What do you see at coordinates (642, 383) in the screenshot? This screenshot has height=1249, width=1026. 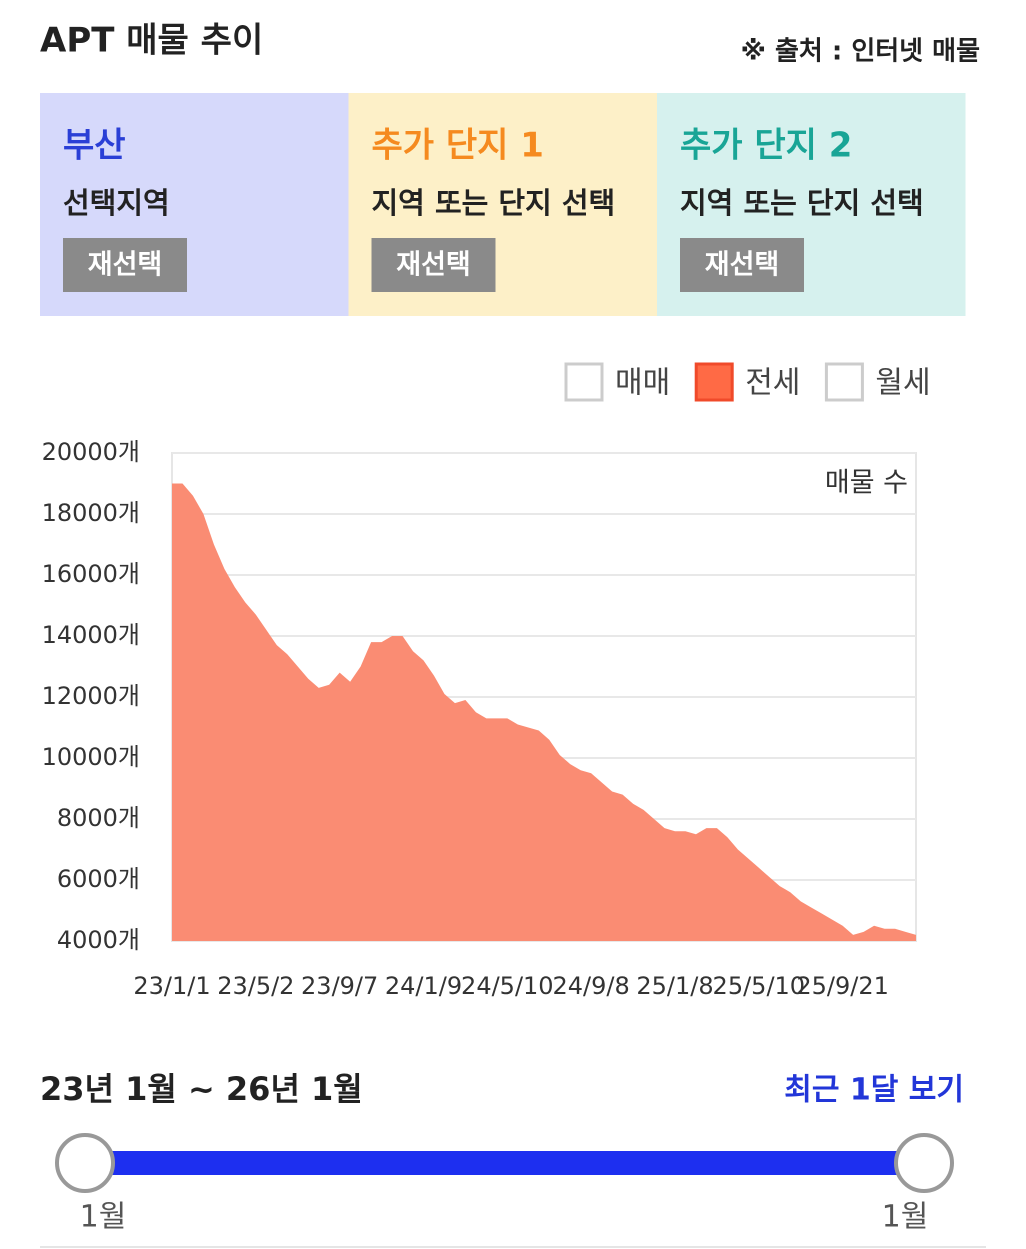 I see `legend-label: 매매` at bounding box center [642, 383].